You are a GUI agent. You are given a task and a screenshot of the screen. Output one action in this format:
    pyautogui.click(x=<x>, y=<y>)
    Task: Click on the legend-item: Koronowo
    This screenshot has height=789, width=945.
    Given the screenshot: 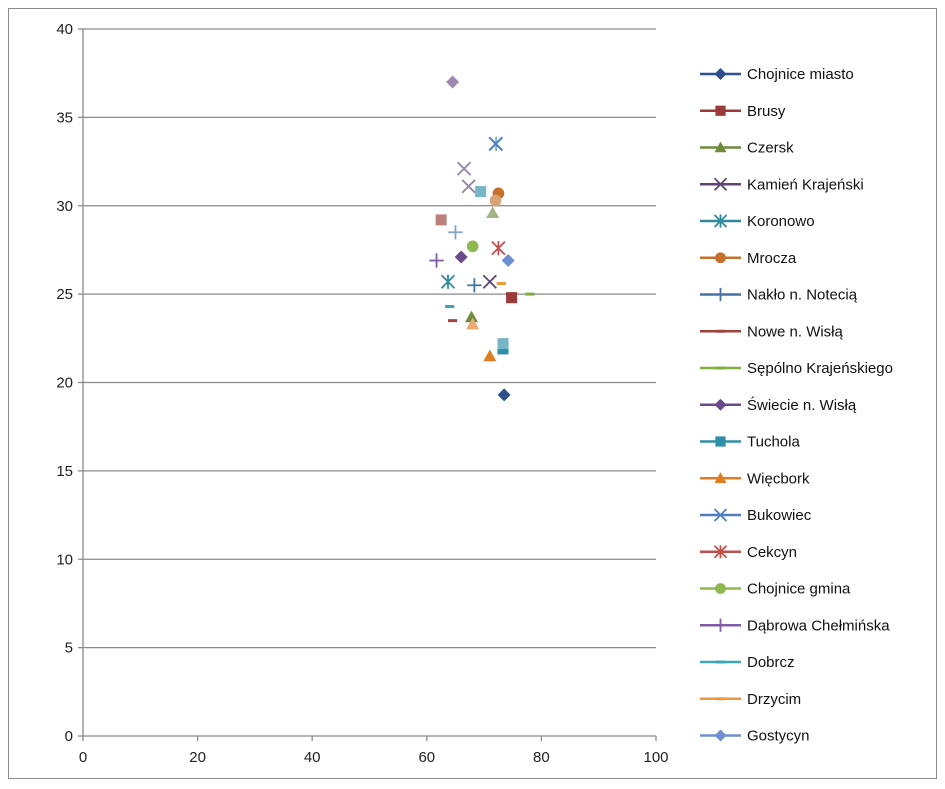 What is the action you would take?
    pyautogui.click(x=757, y=221)
    